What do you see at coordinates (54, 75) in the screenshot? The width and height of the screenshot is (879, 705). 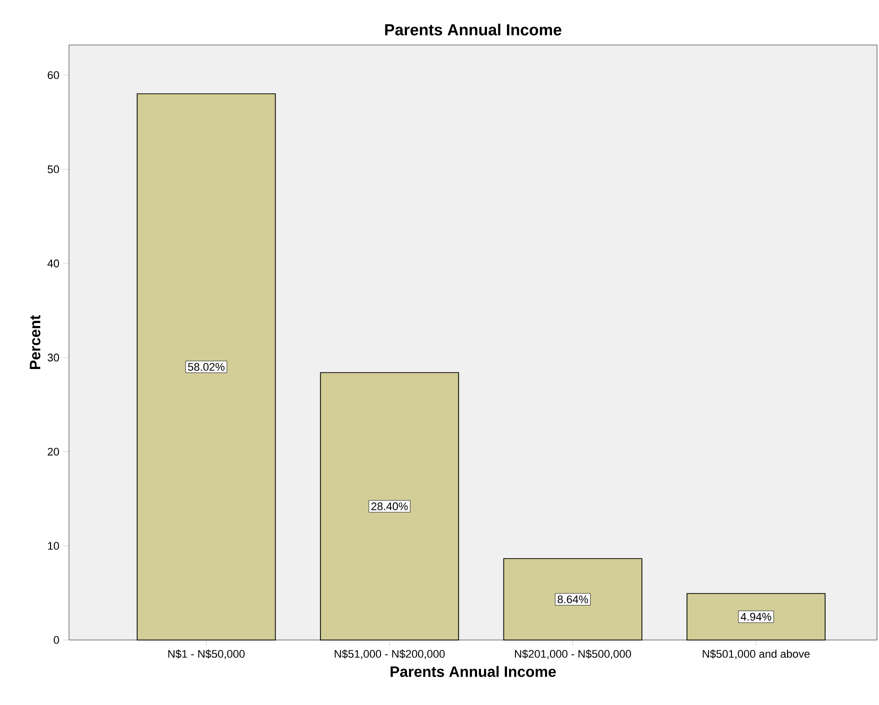 I see `y-tick-label: 60` at bounding box center [54, 75].